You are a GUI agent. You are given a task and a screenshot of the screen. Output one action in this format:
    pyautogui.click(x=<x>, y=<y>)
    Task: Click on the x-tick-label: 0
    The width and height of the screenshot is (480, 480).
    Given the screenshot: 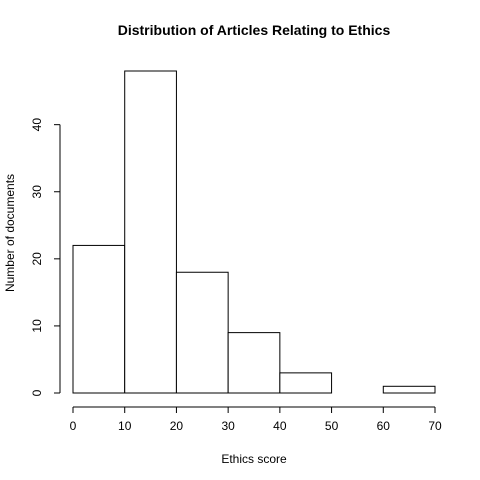 What is the action you would take?
    pyautogui.click(x=73, y=426)
    